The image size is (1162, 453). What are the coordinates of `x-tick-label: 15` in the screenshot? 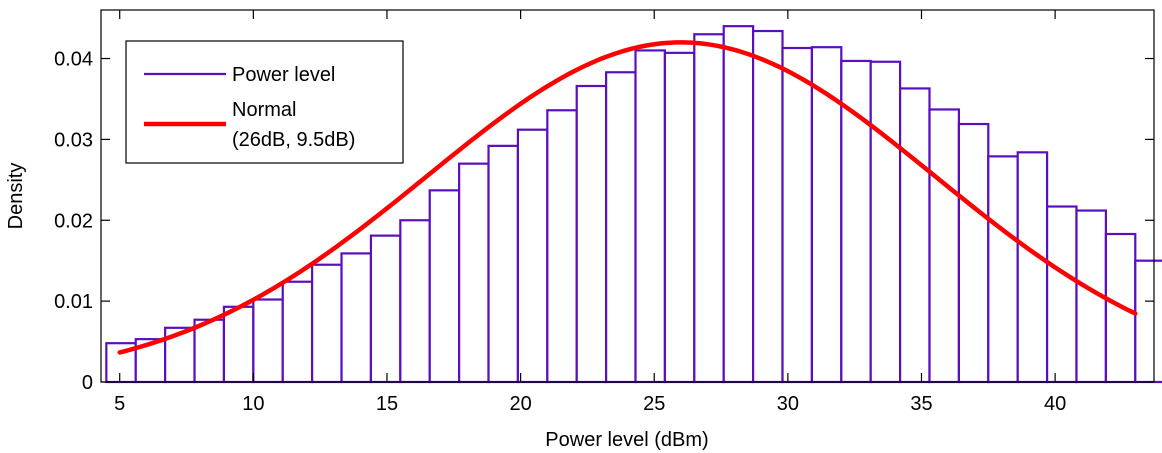 It's located at (387, 404).